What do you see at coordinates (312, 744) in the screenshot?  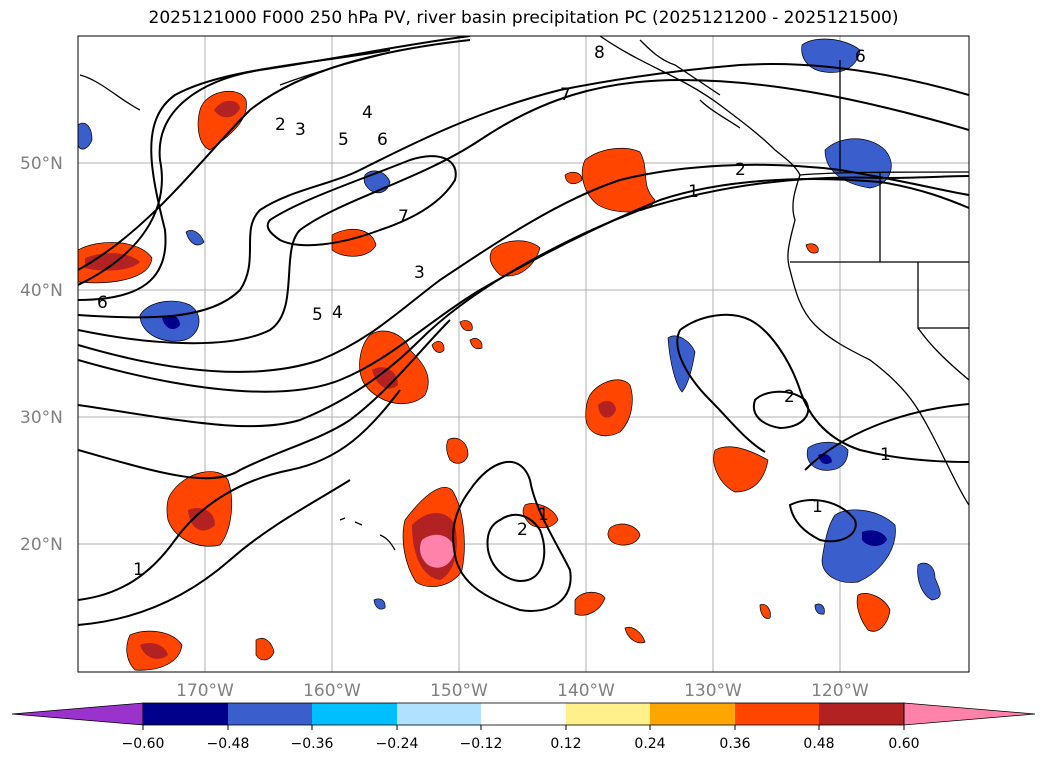 I see `colorbar-tick-label: −0.36` at bounding box center [312, 744].